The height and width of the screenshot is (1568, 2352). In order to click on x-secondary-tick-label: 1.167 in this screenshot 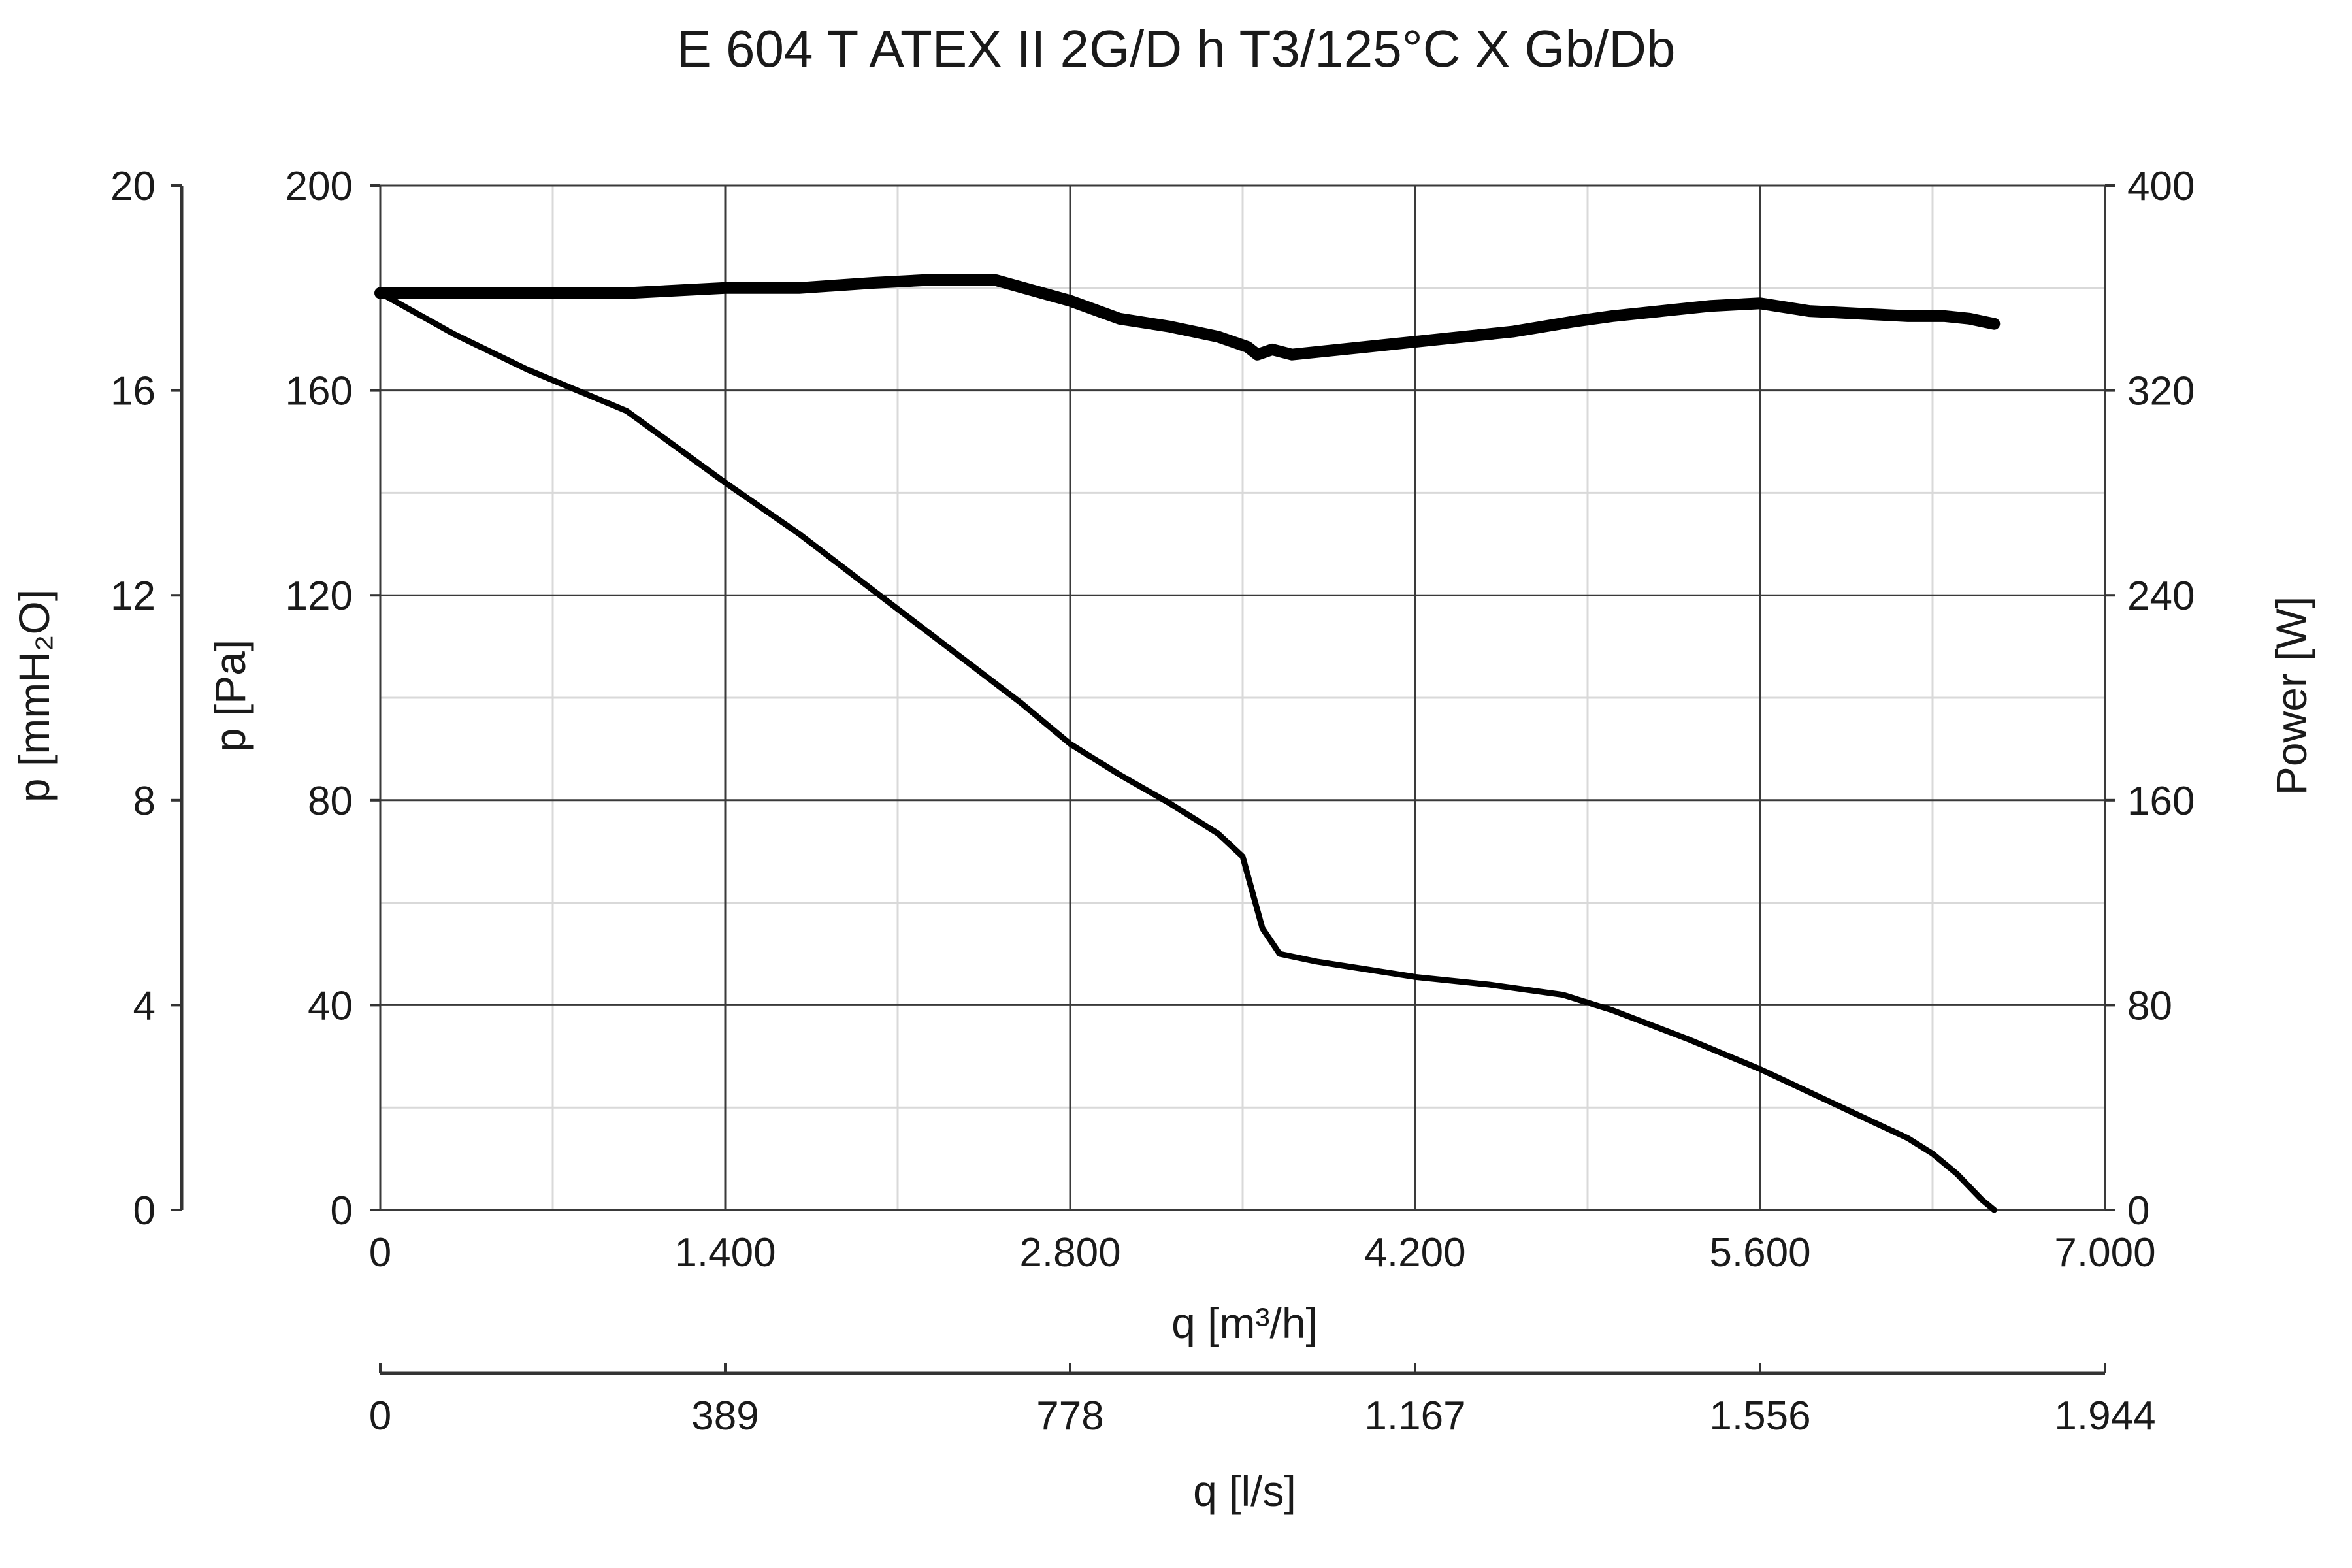, I will do `click(1414, 1416)`.